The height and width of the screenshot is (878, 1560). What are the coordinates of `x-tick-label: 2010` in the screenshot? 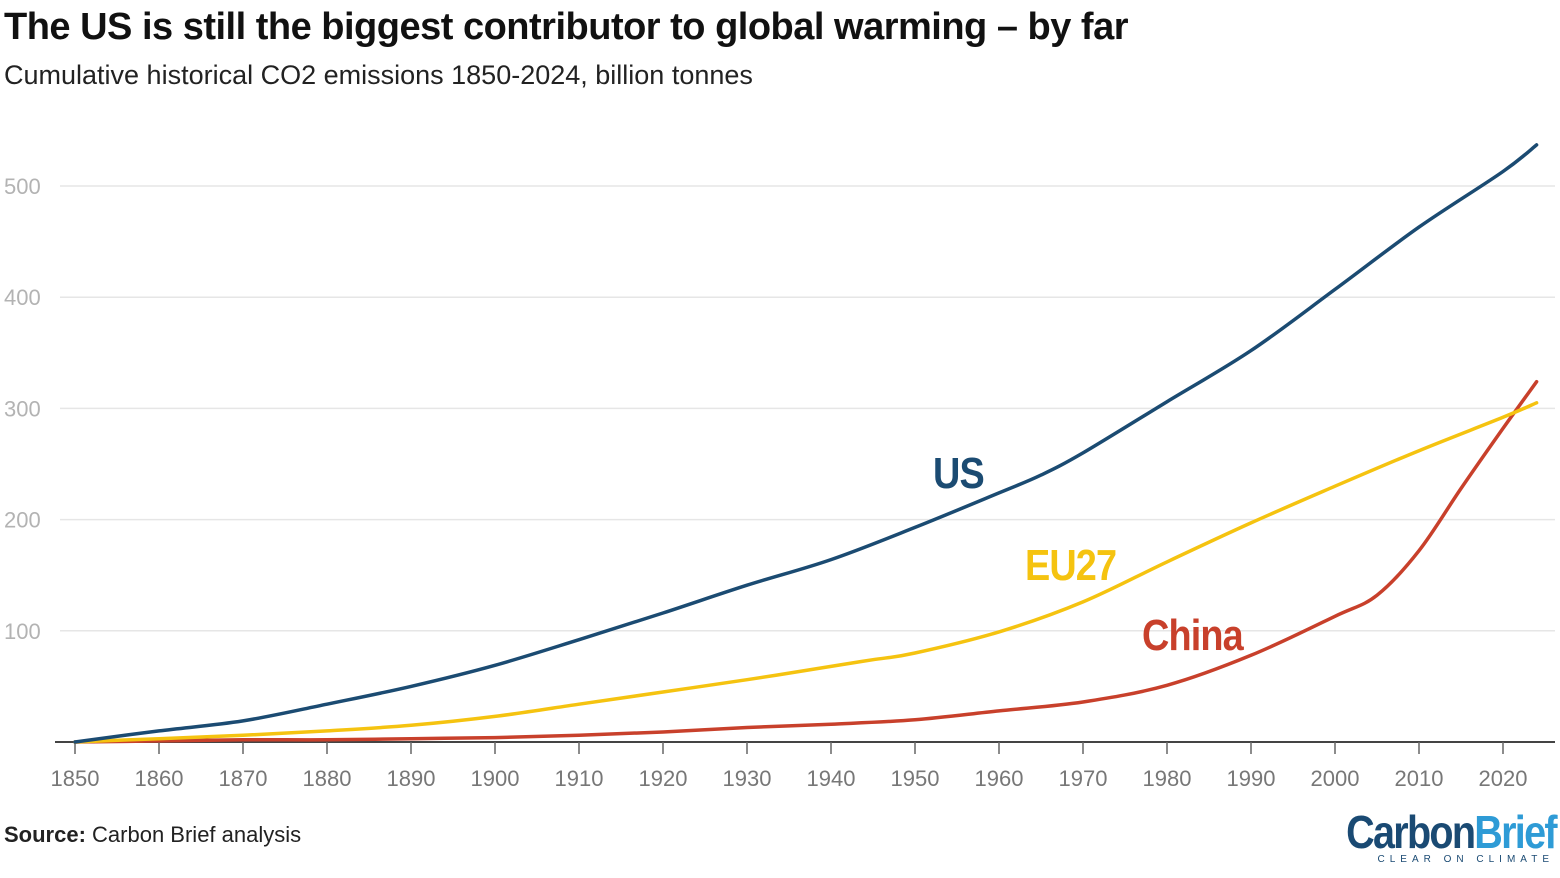 It's located at (1419, 778).